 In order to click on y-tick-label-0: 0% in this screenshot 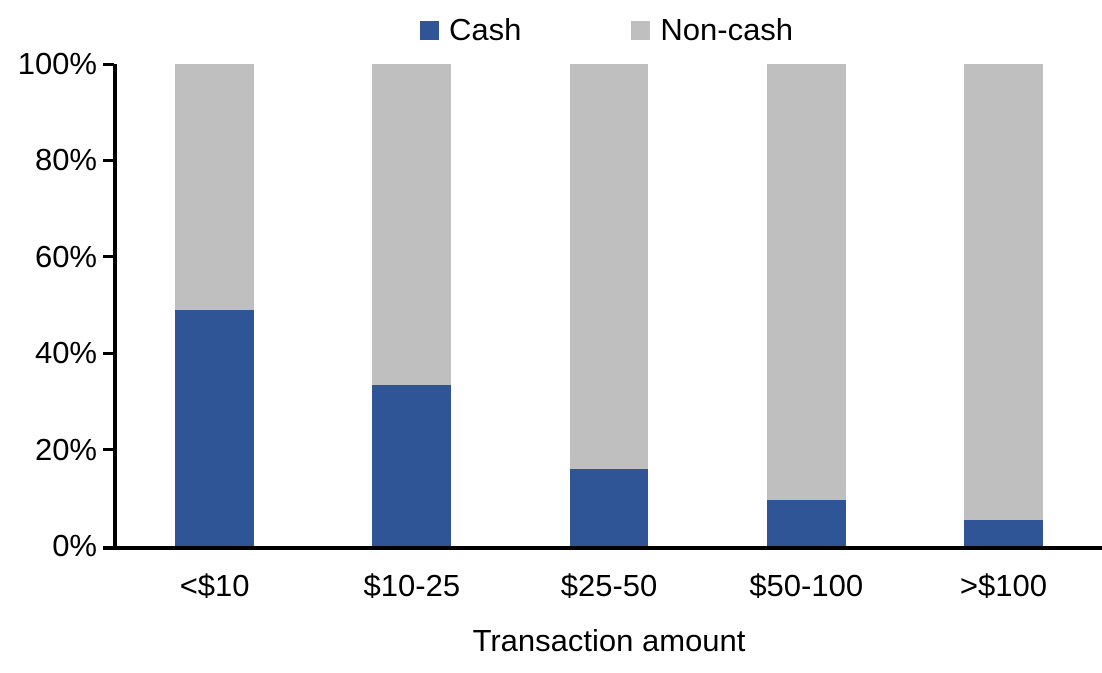, I will do `click(74, 545)`.